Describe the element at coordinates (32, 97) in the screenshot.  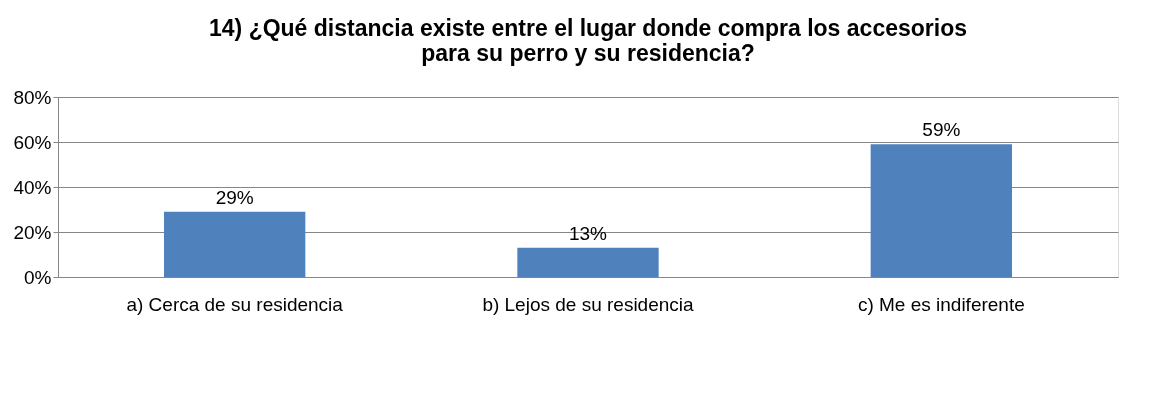
I see `y-tick-label: 80%` at that location.